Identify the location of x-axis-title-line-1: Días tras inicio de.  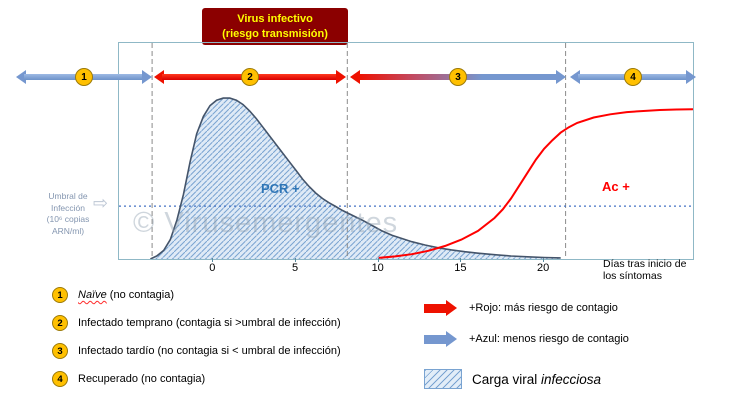
(645, 264).